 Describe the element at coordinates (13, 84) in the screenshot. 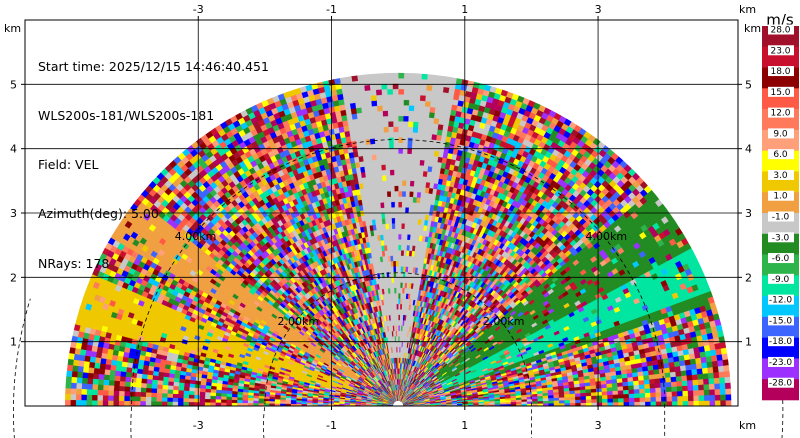

I see `y-tick-label-left: 5` at that location.